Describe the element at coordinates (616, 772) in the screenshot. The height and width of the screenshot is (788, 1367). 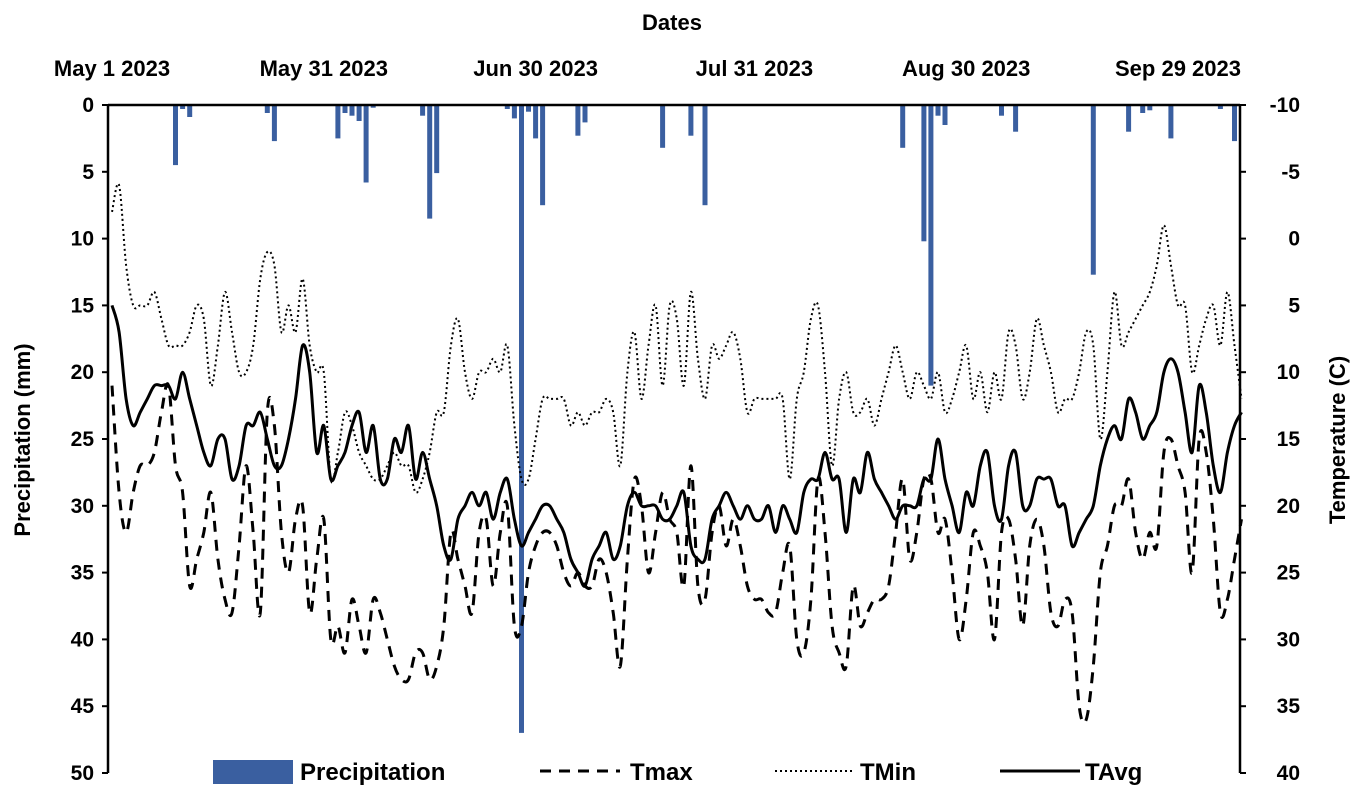
I see `legend-entry-tmax: Tmax` at that location.